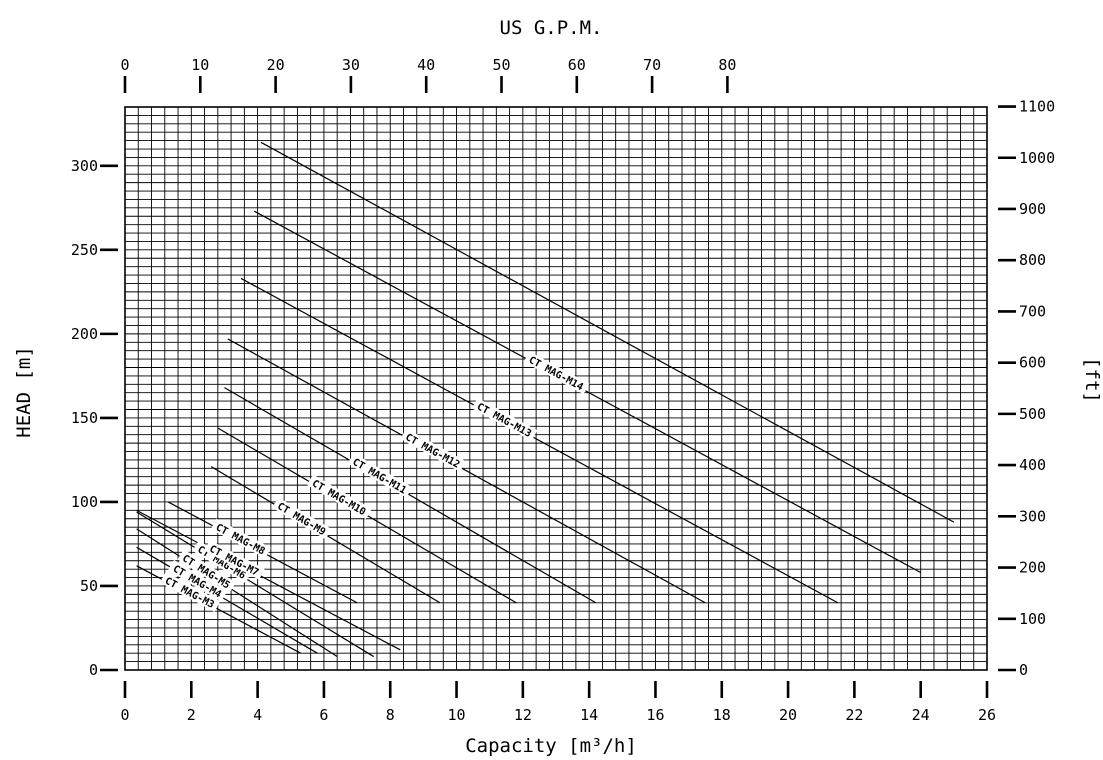 The image size is (1103, 760). I want to click on x-tick-label: 20, so click(788, 715).